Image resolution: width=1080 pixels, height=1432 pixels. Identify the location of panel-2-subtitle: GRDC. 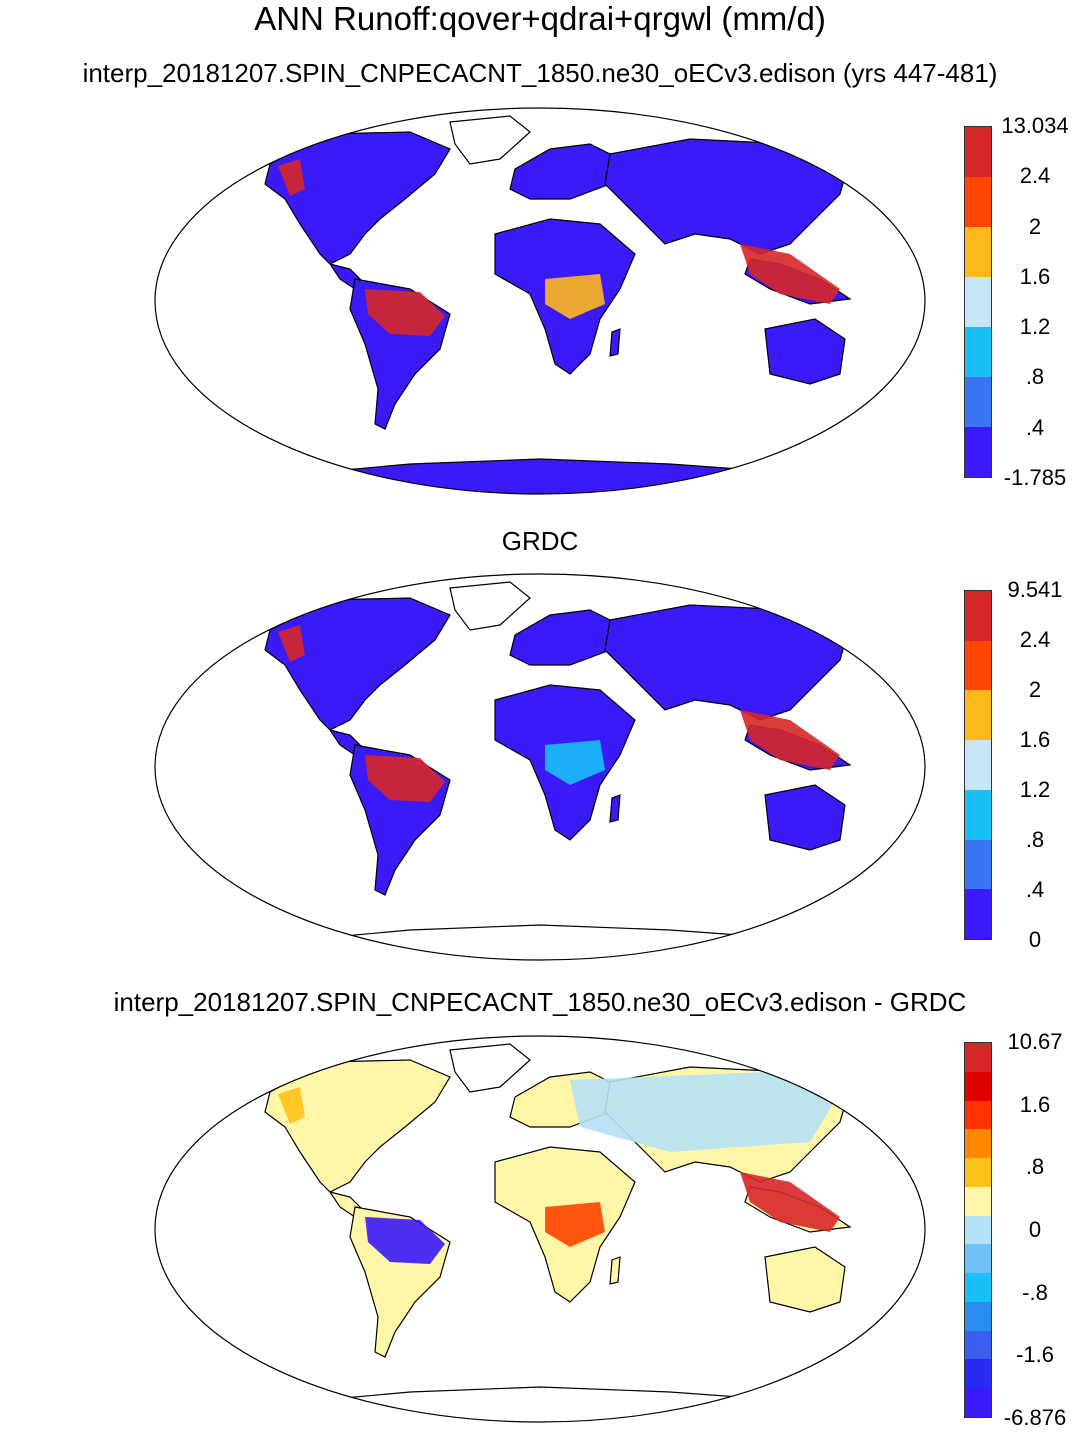
(540, 541).